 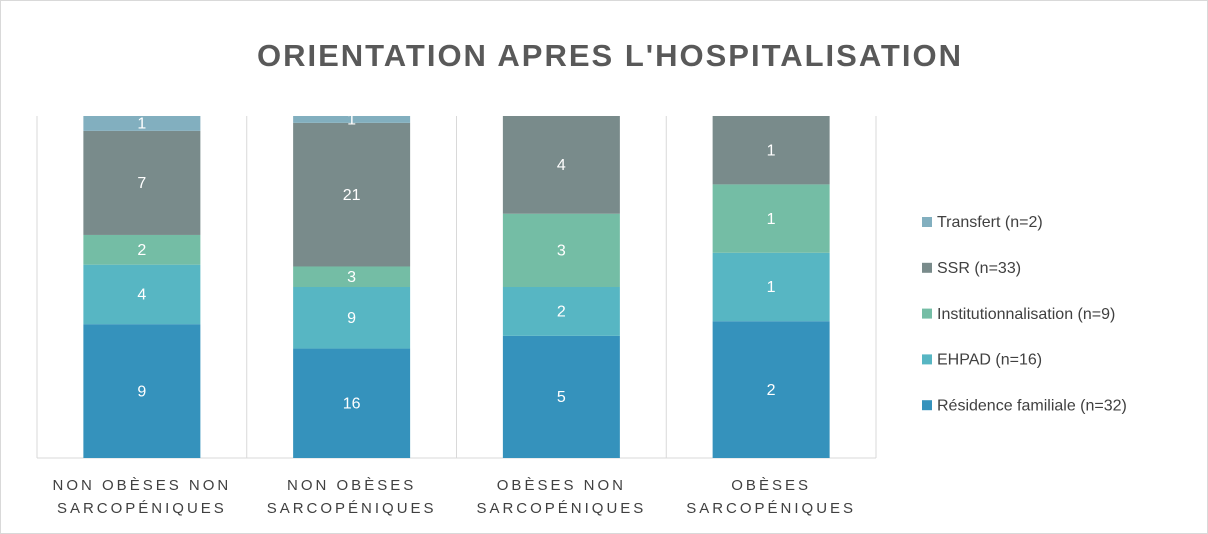 I want to click on legend-label: EHPAD (n=16), so click(x=989, y=360).